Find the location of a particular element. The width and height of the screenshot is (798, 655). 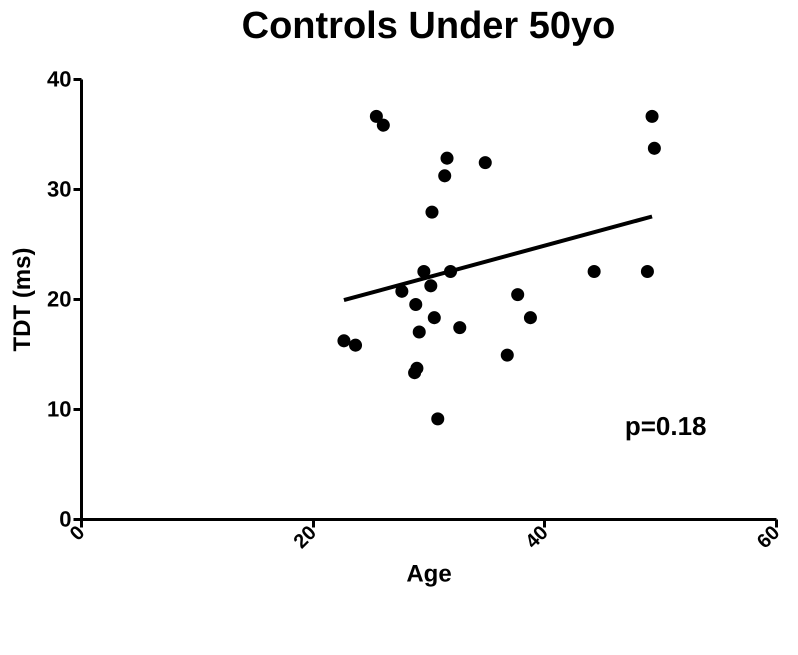

y-tick-label: 30 is located at coordinates (59, 189).